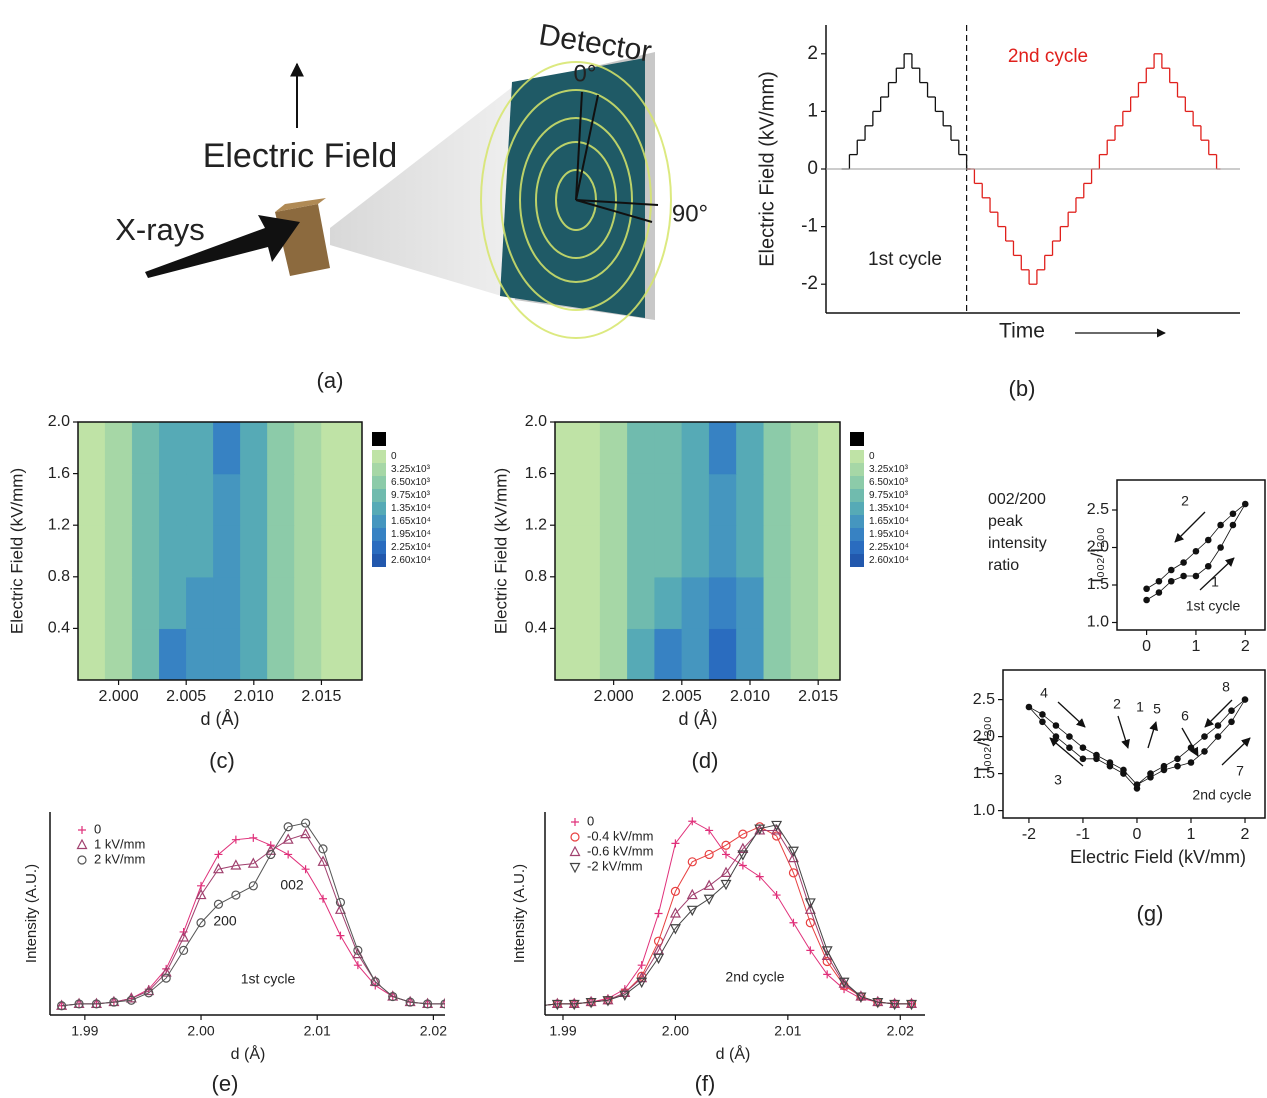  What do you see at coordinates (1006, 521) in the screenshot?
I see `side-note: peak` at bounding box center [1006, 521].